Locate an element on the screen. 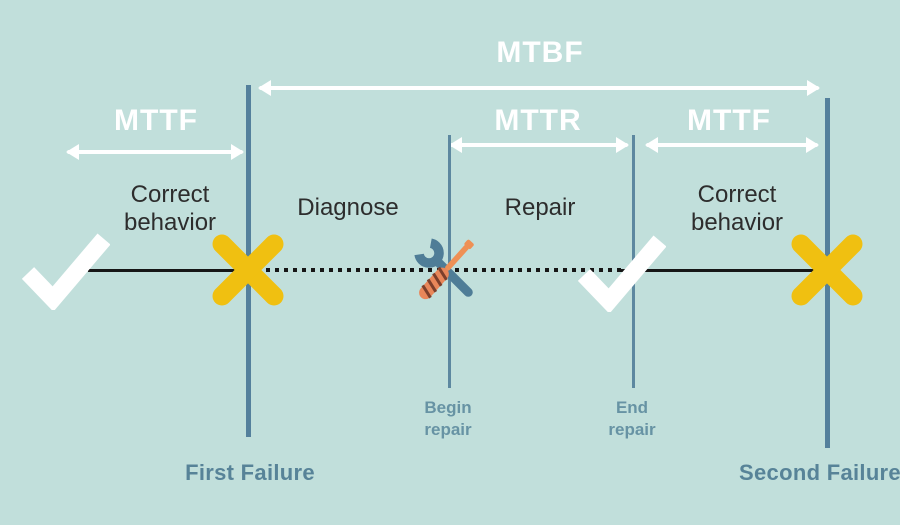 The image size is (900, 525). timeline-solid-left is located at coordinates (168, 270).